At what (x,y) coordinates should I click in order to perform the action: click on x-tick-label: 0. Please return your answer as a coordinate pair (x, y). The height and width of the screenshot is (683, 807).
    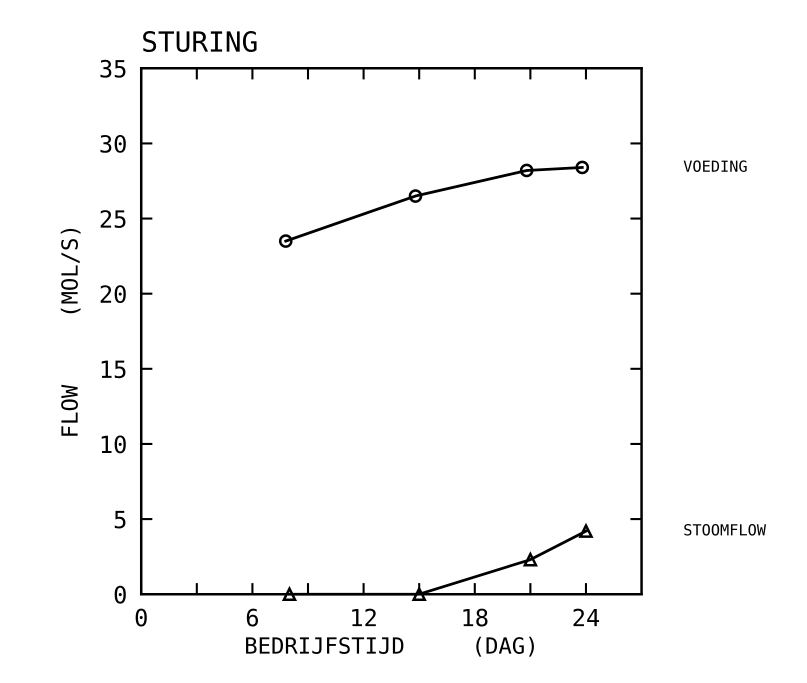
    Looking at the image, I should click on (141, 617).